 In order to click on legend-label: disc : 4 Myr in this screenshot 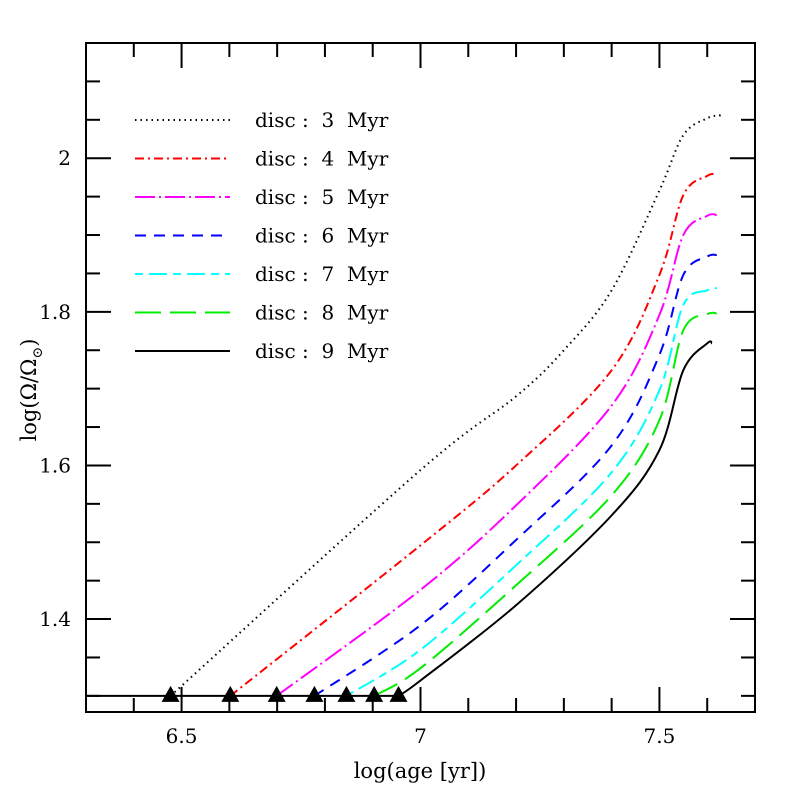, I will do `click(322, 159)`.